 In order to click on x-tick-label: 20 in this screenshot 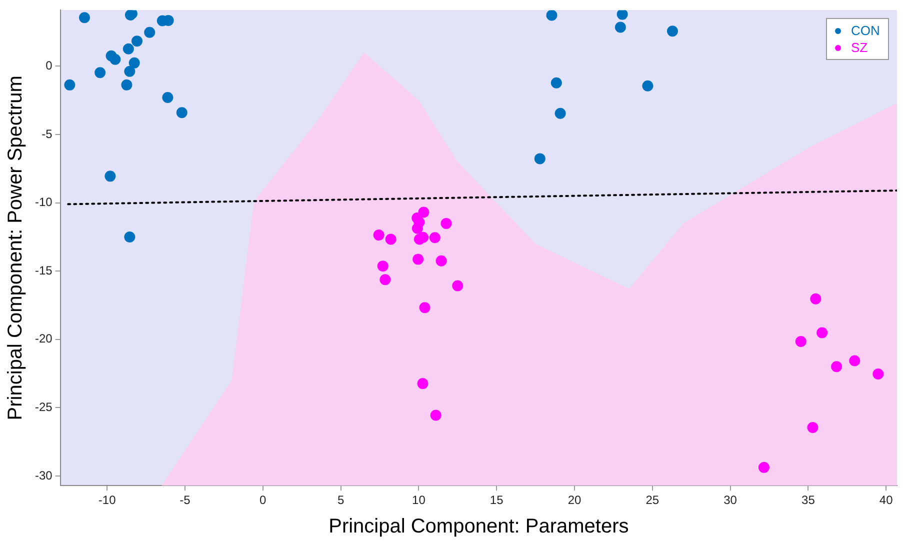, I will do `click(575, 500)`.